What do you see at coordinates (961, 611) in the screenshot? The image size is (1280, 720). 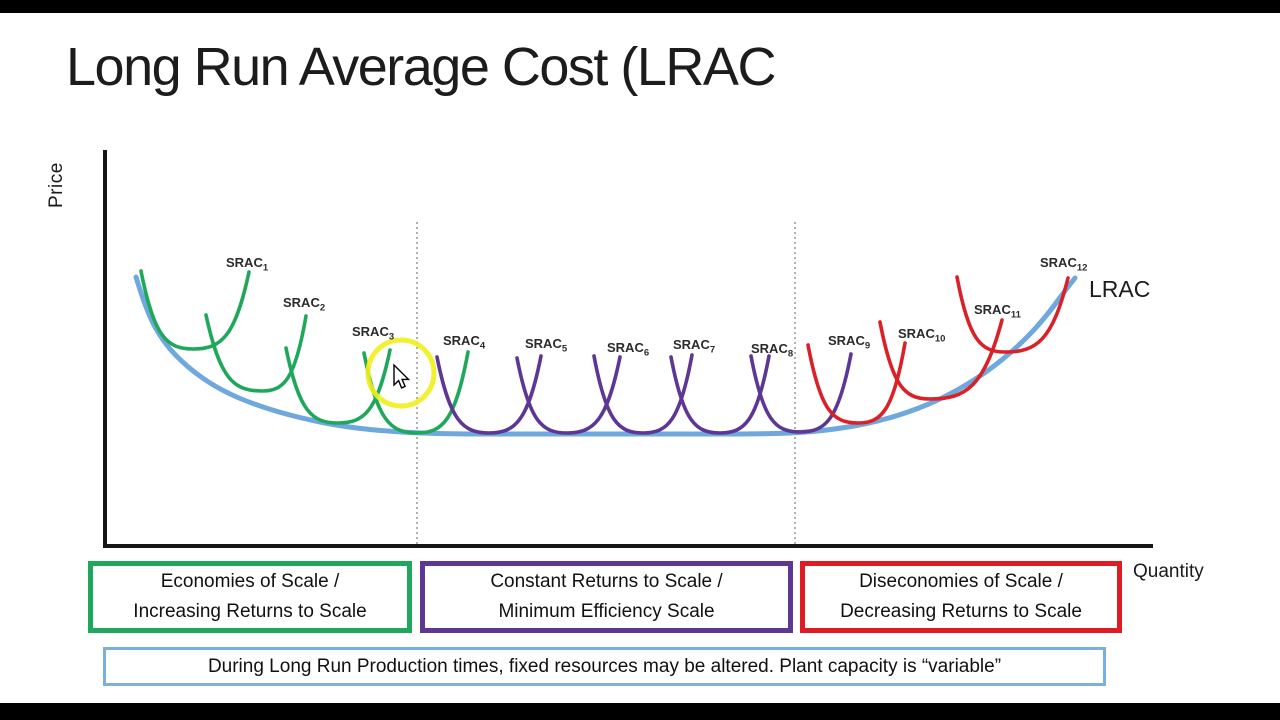 I see `region-line: Decreasing Returns to Scale` at bounding box center [961, 611].